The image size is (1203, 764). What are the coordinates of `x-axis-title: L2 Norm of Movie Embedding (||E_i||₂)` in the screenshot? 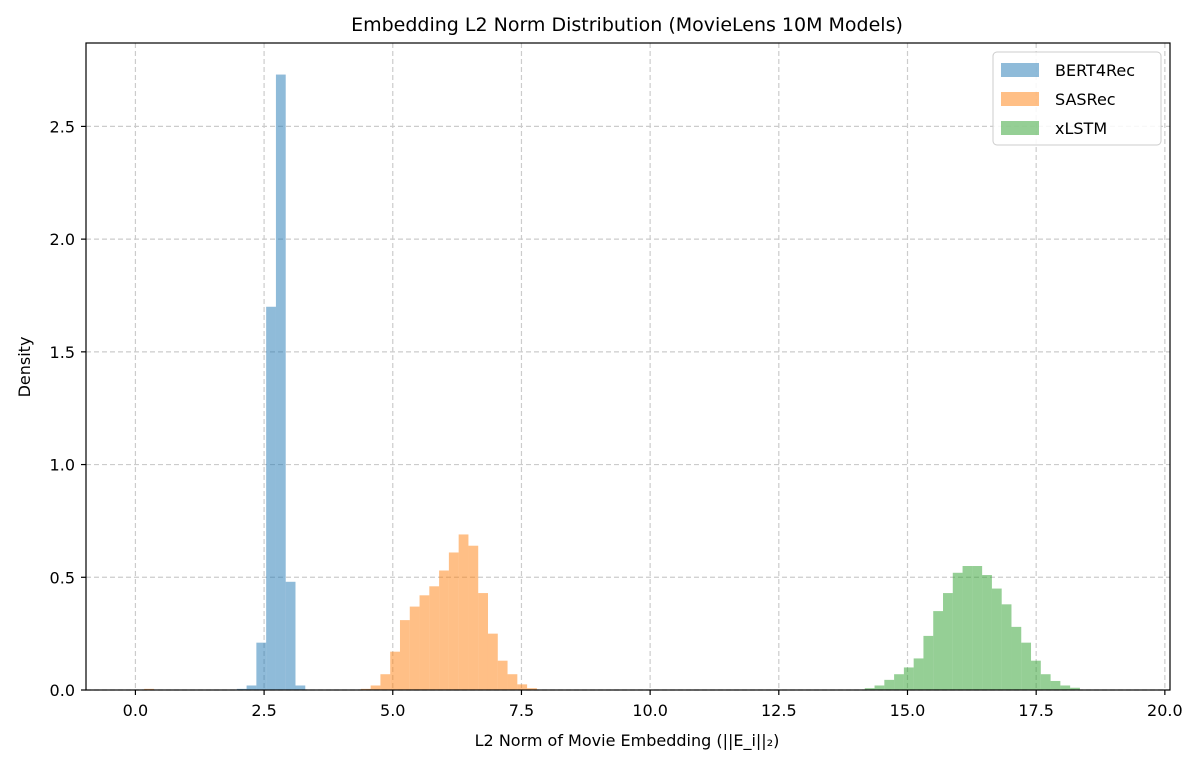 It's located at (627, 741).